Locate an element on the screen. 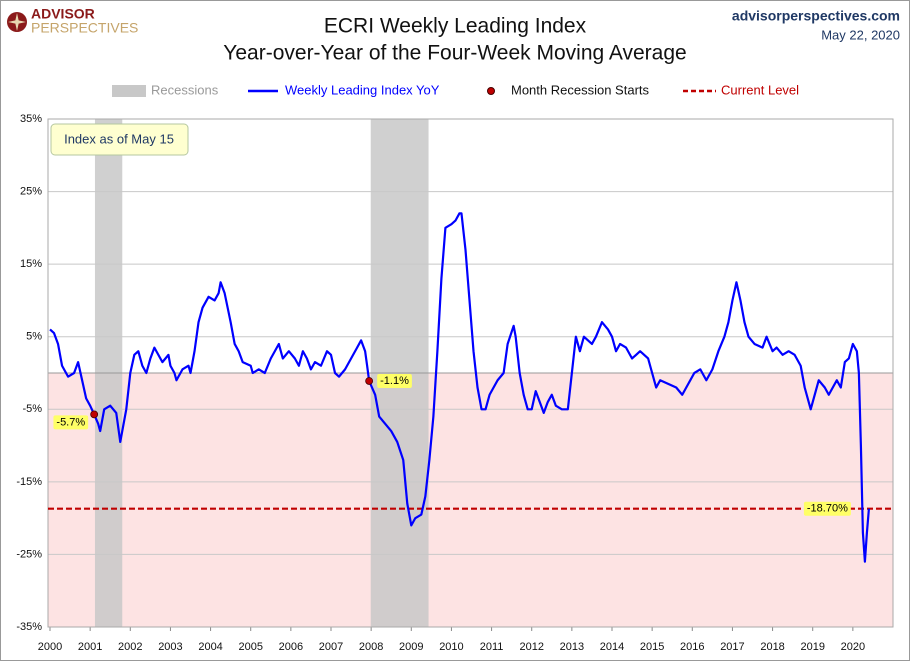 Image resolution: width=910 pixels, height=666 pixels. data-label: -1.1% is located at coordinates (394, 381).